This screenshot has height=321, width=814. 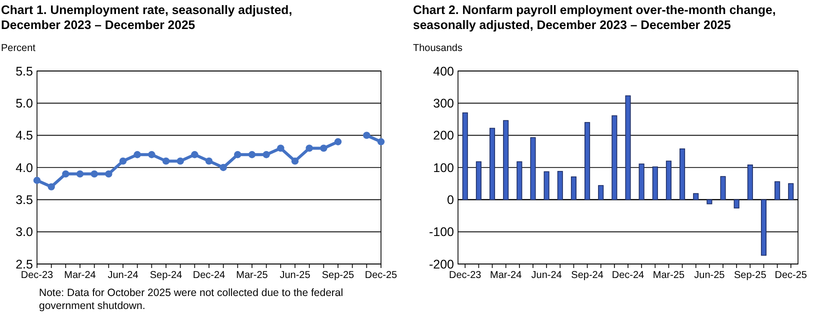 I want to click on chart-title: Chart 1. Unemployment rate, seasonally adjusted, December 2023 – December 2025, so click(x=146, y=17).